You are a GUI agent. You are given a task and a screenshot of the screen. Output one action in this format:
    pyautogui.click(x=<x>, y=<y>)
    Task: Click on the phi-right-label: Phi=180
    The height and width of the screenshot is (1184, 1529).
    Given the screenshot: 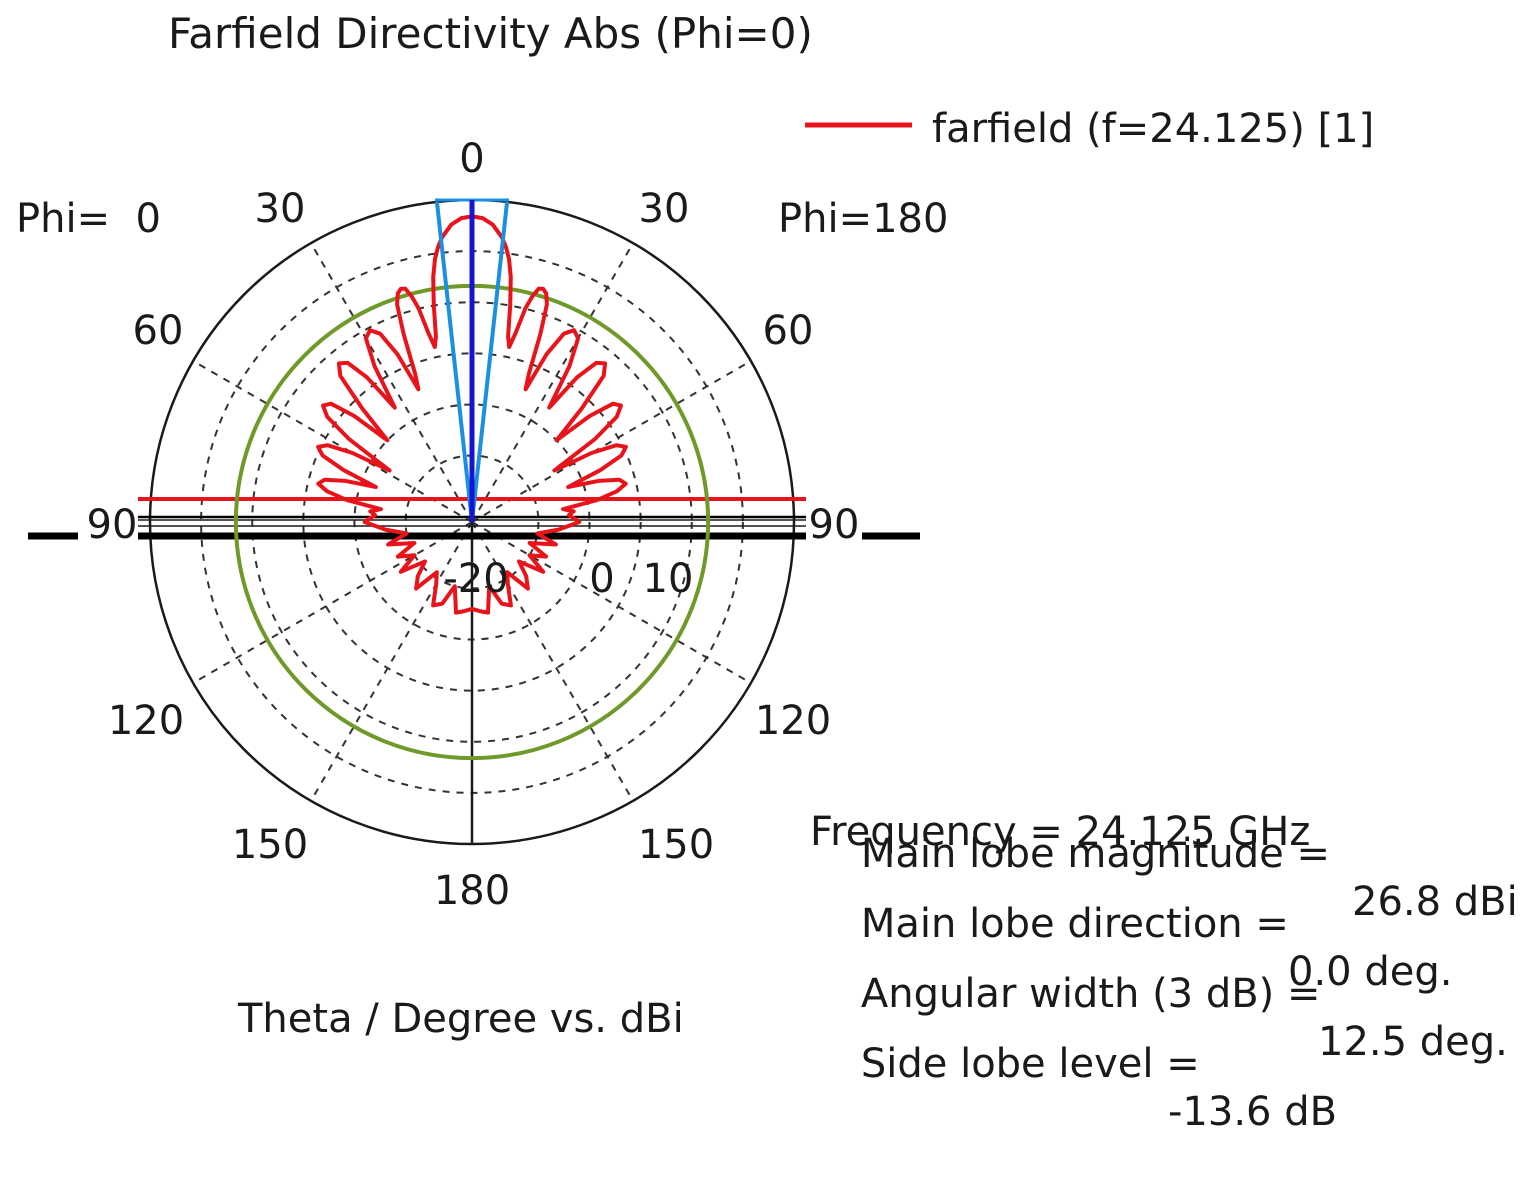 What is the action you would take?
    pyautogui.click(x=863, y=219)
    